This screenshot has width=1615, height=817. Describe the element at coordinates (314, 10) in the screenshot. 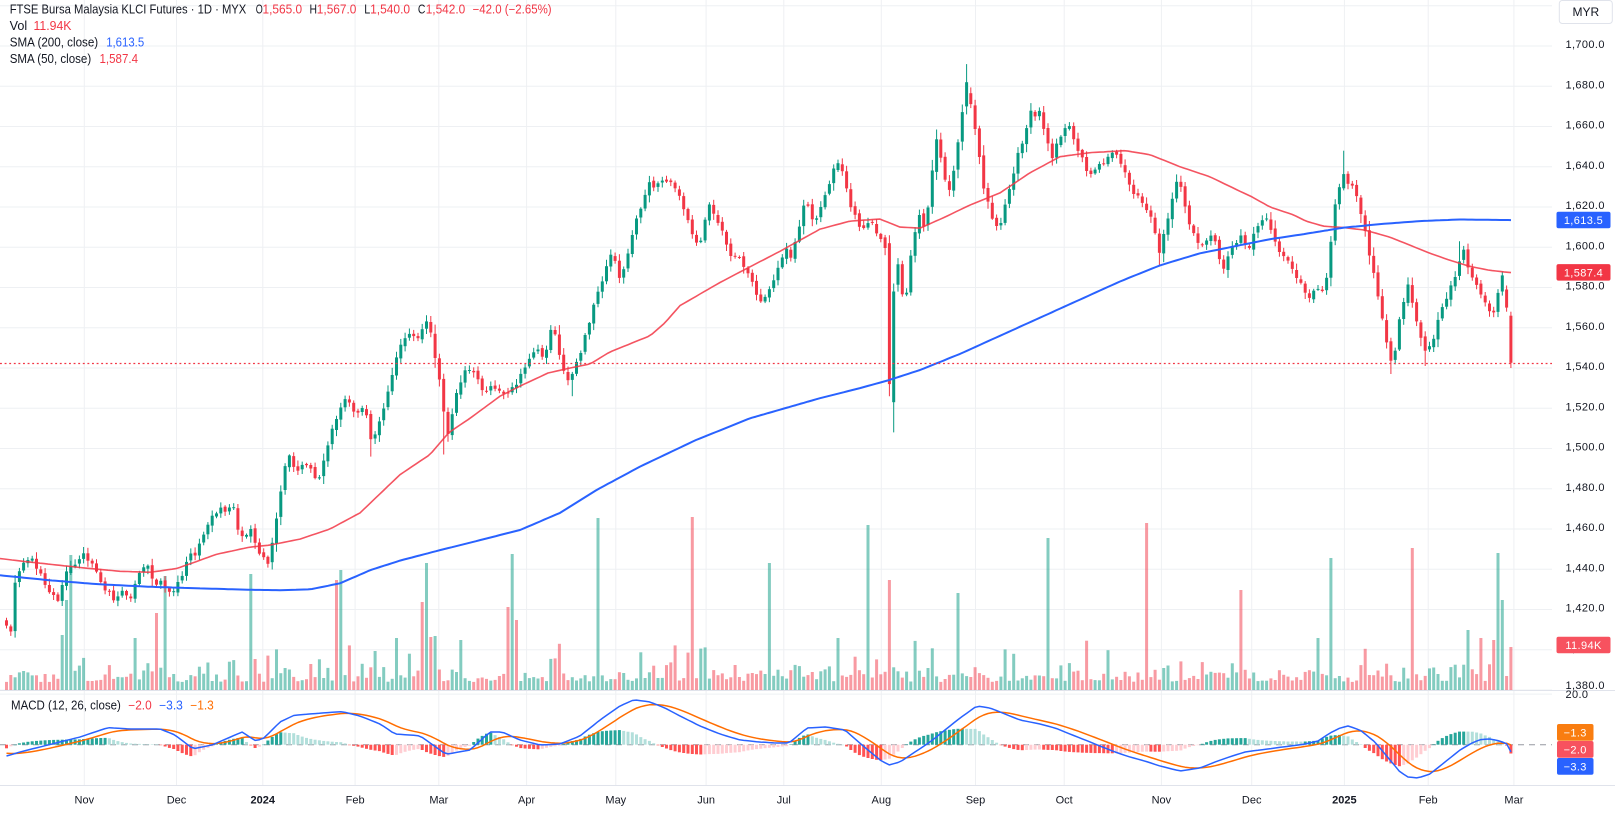

I see `svg-text: H` at that location.